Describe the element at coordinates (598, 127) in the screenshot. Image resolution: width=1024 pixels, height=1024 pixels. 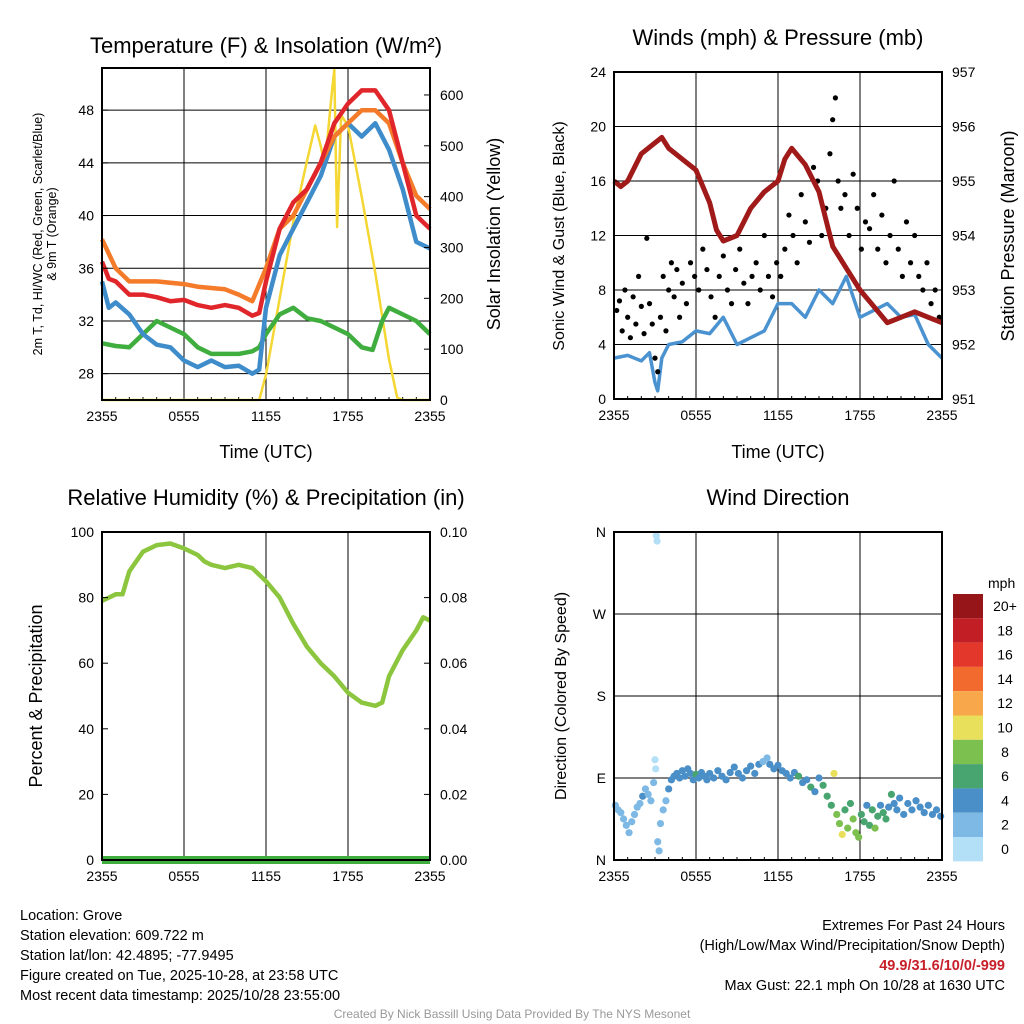
I see `y-tick-label: 20` at that location.